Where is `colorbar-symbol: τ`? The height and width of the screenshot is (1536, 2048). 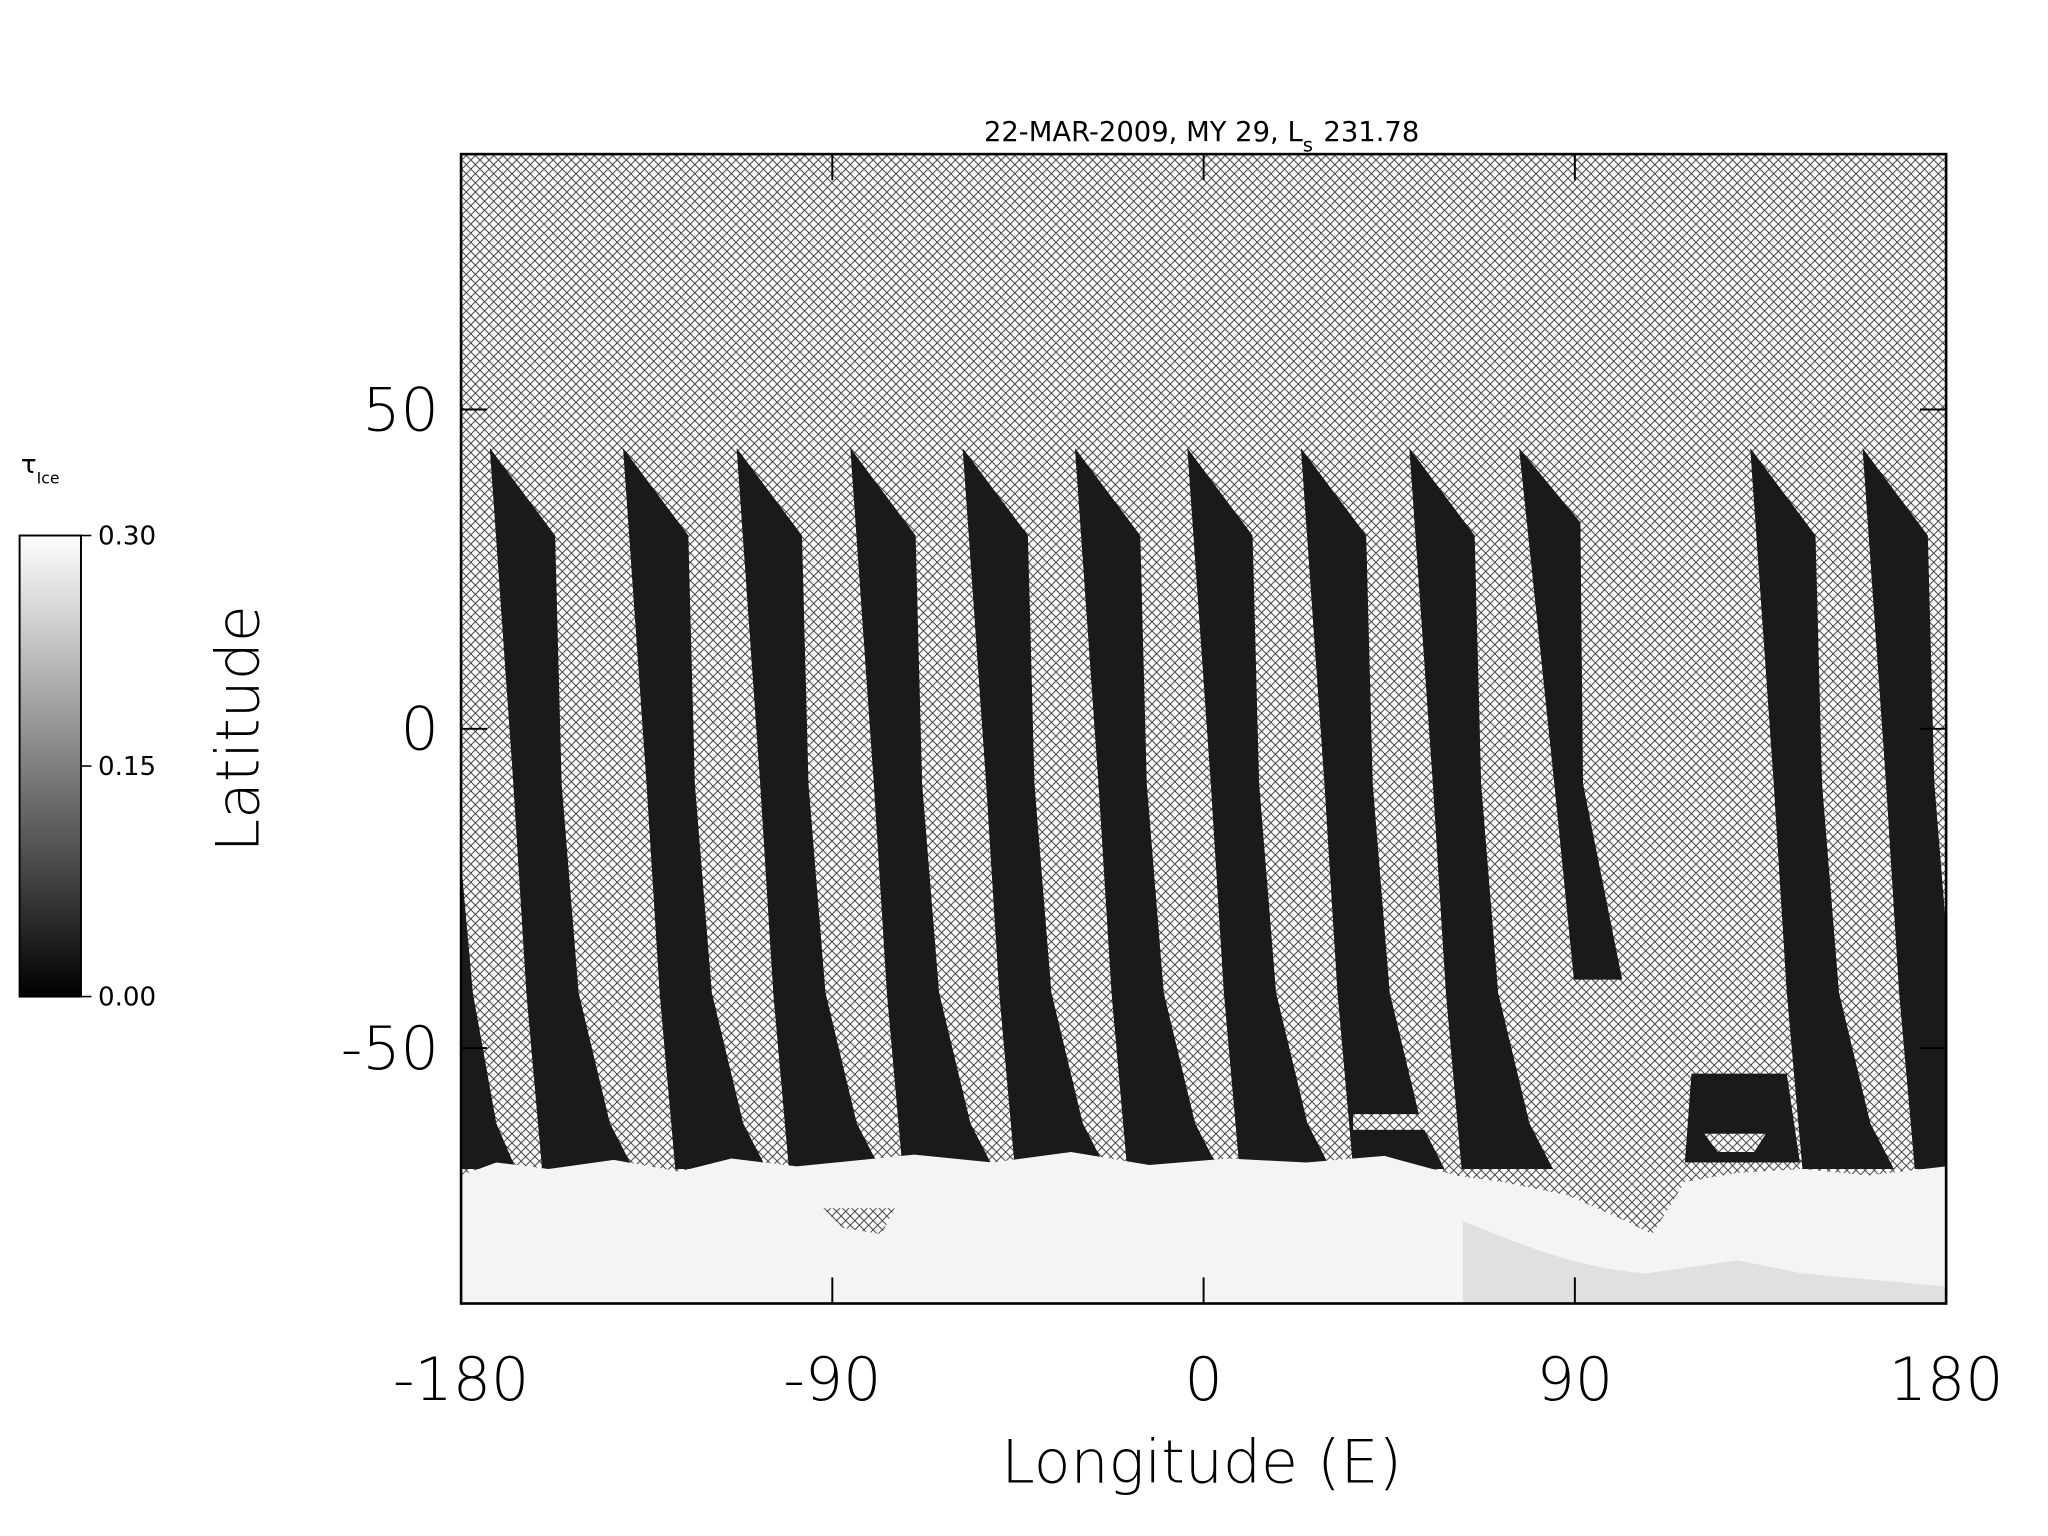 colorbar-symbol: τ is located at coordinates (29, 465).